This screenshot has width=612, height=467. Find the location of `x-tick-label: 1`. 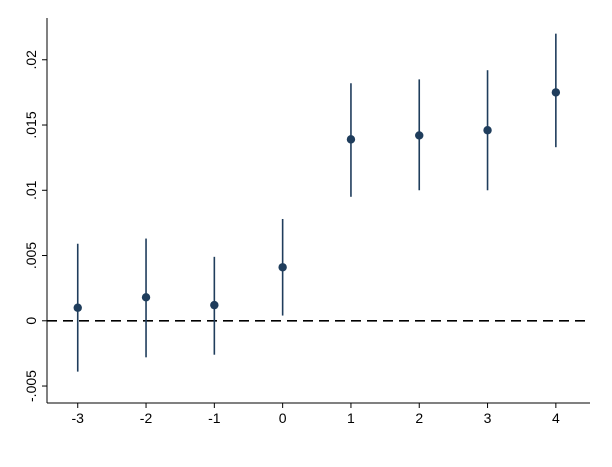

x-tick-label: 1 is located at coordinates (351, 418).